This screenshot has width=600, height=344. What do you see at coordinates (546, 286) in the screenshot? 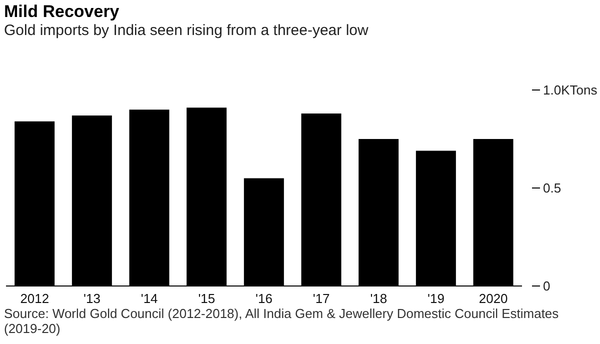
I see `y-tick-label: 0` at bounding box center [546, 286].